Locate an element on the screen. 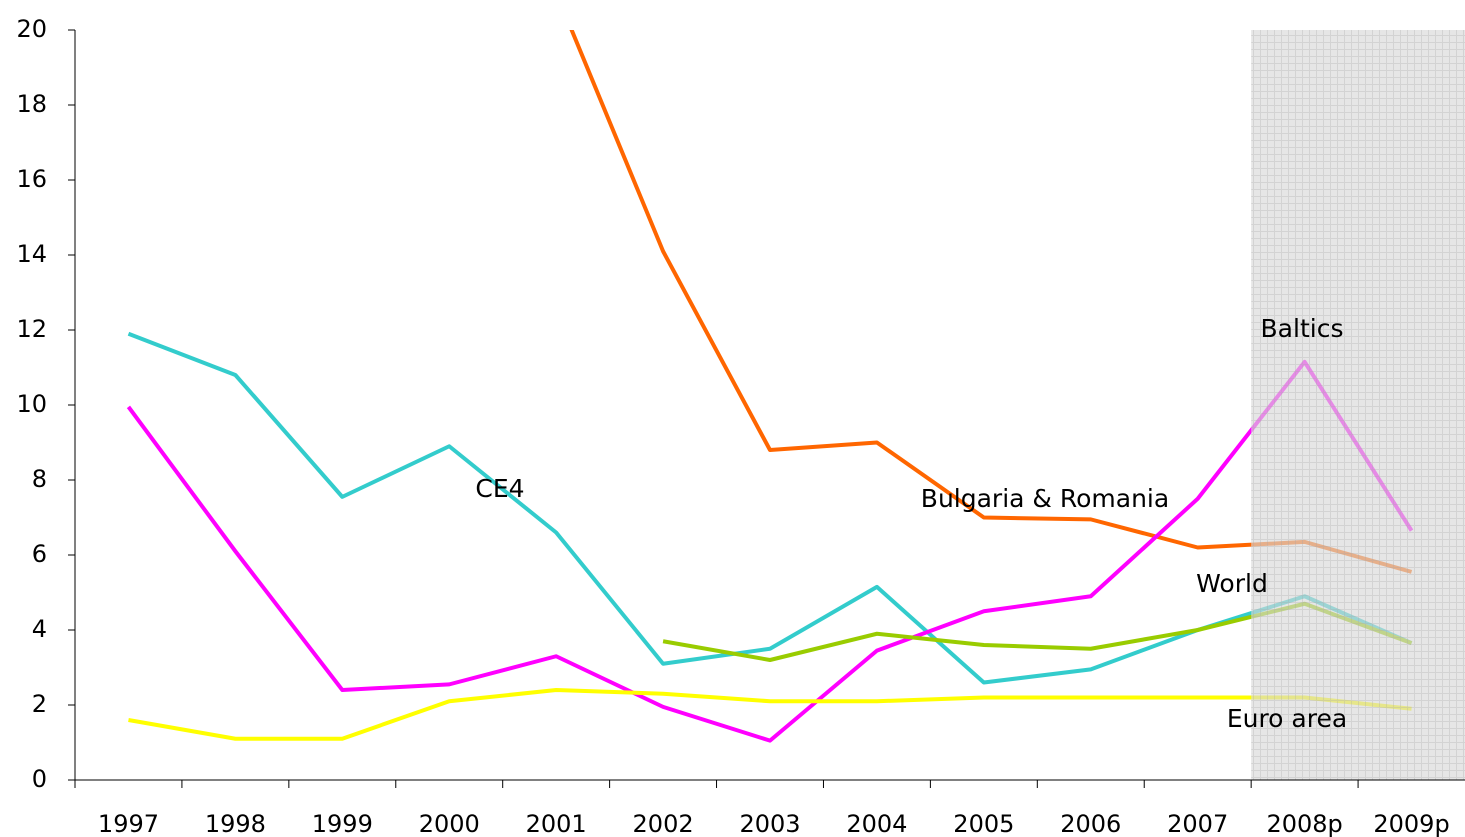 This screenshot has width=1465, height=837. series-label: Euro area is located at coordinates (1287, 718).